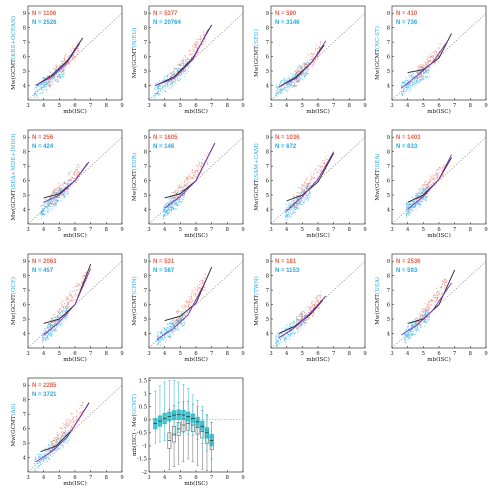 This screenshot has height=500, width=500. Describe the element at coordinates (134, 62) in the screenshot. I see `y-axis-label-main: Mw(GCMT` at that location.